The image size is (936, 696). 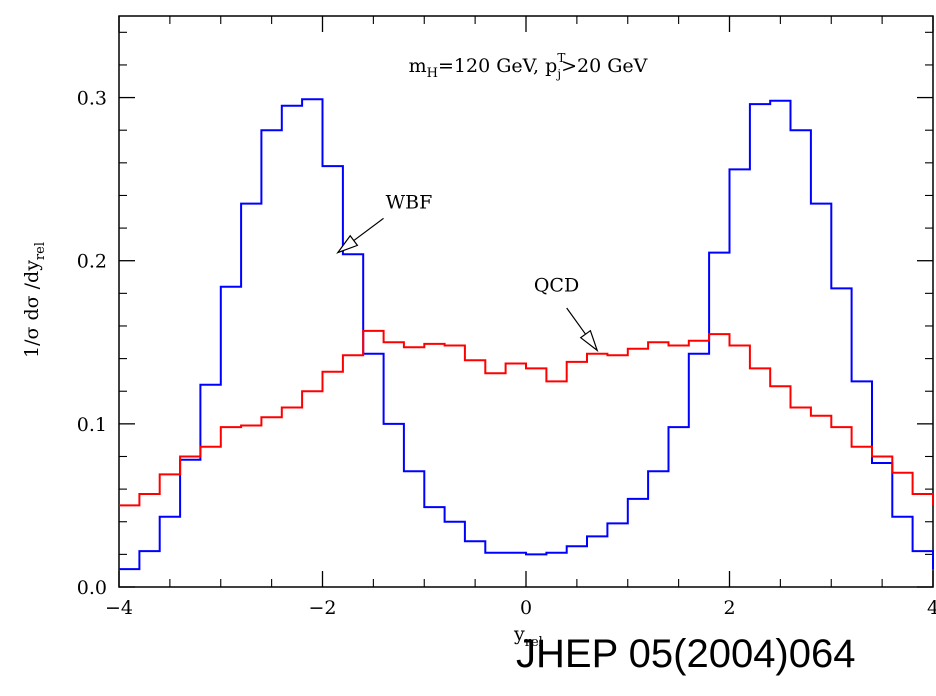 I want to click on x-tick-label: 2, so click(x=729, y=608).